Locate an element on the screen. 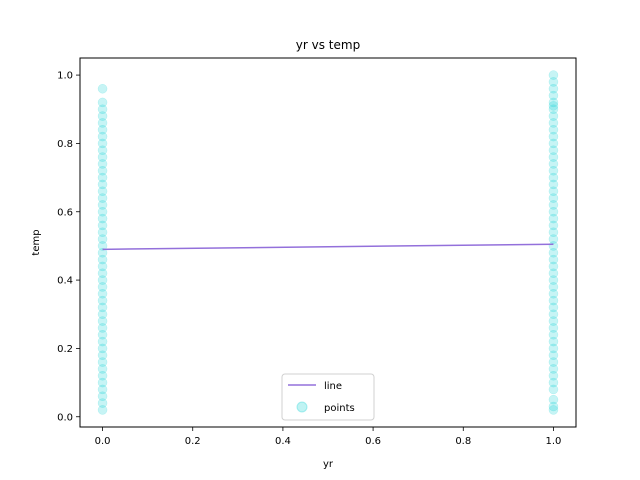  y-tick-label: 0.8 is located at coordinates (65, 144).